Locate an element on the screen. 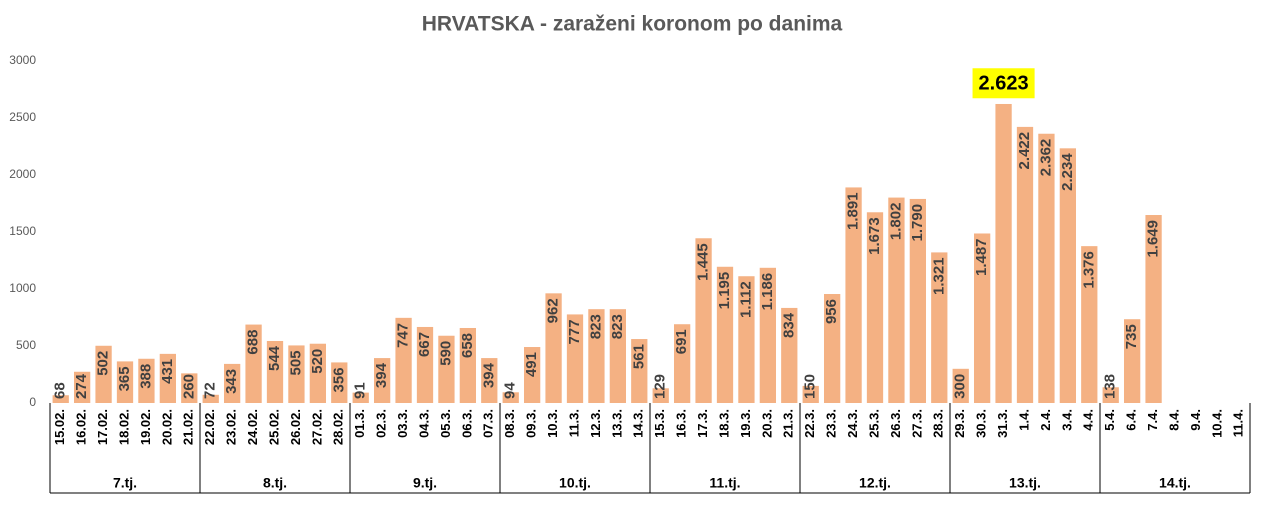  x-tick-label: 23.3. is located at coordinates (831, 423).